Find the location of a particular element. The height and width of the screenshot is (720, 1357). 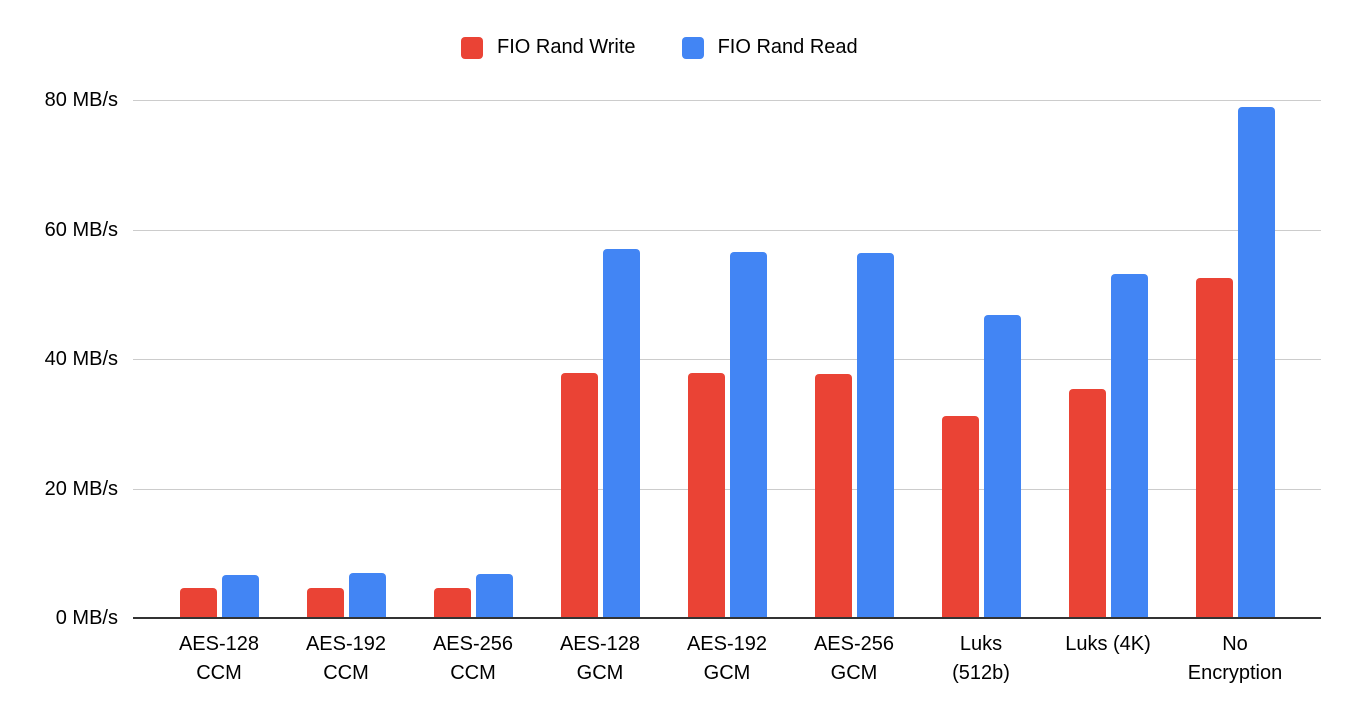

legend-label-write: FIO Rand Write is located at coordinates (566, 47).